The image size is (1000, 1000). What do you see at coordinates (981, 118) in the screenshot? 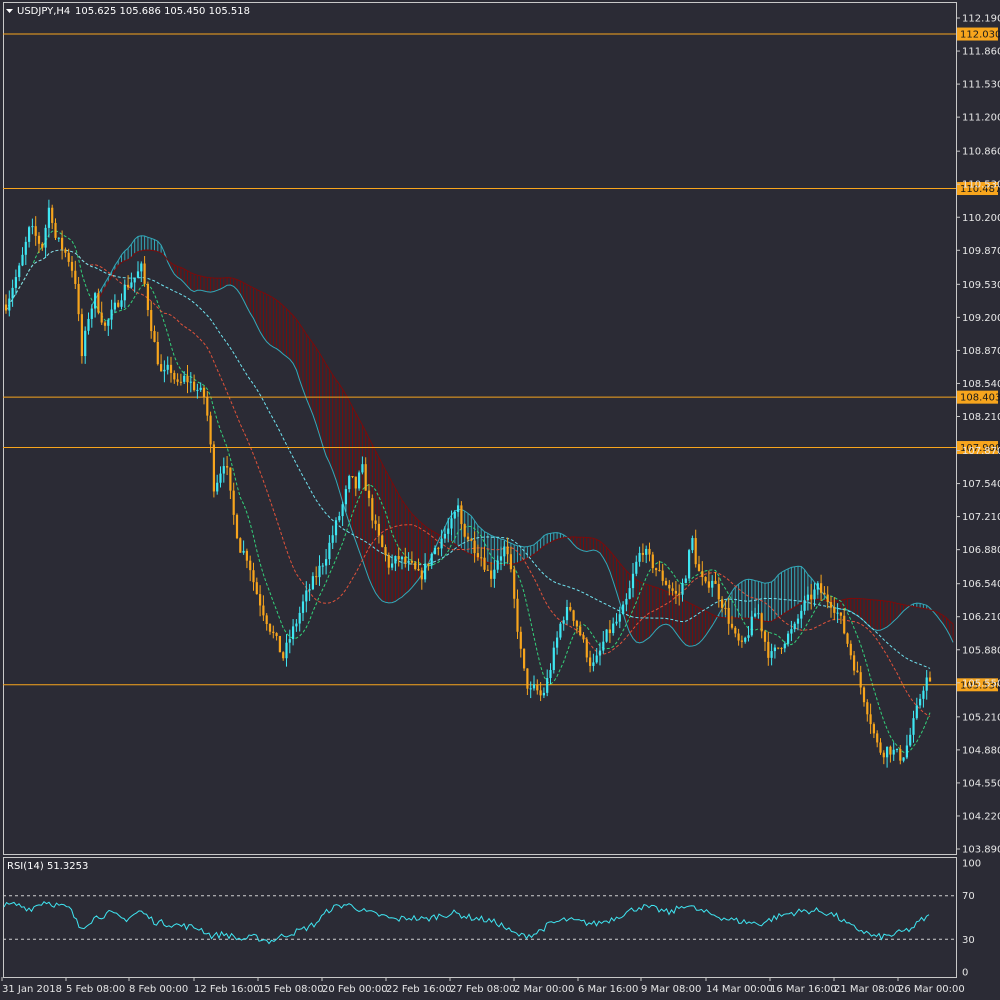
I see `price-tick-label: 111.200` at bounding box center [981, 118].